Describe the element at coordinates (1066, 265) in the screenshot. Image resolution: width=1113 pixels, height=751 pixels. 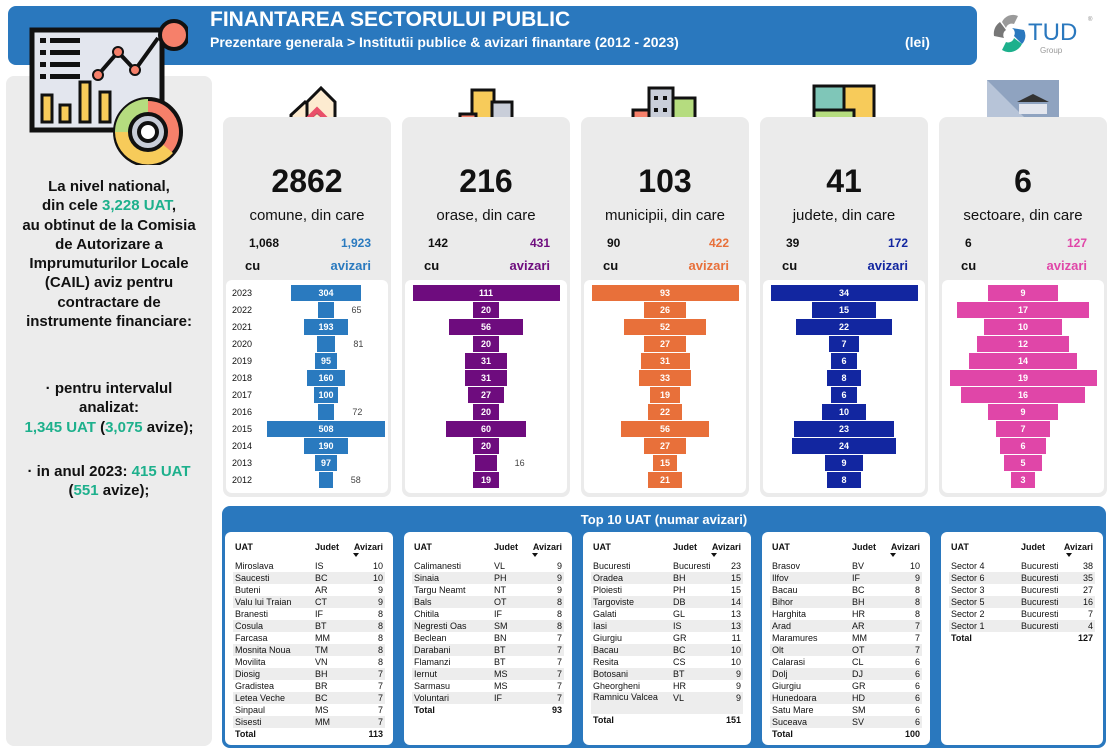
I see `avizari-label: avizari` at that location.